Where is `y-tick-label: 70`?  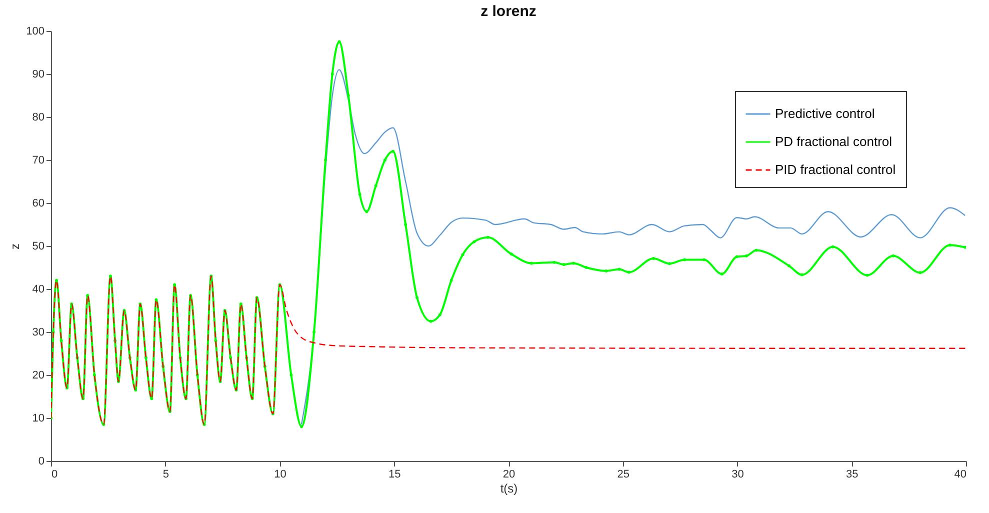
y-tick-label: 70 is located at coordinates (38, 160).